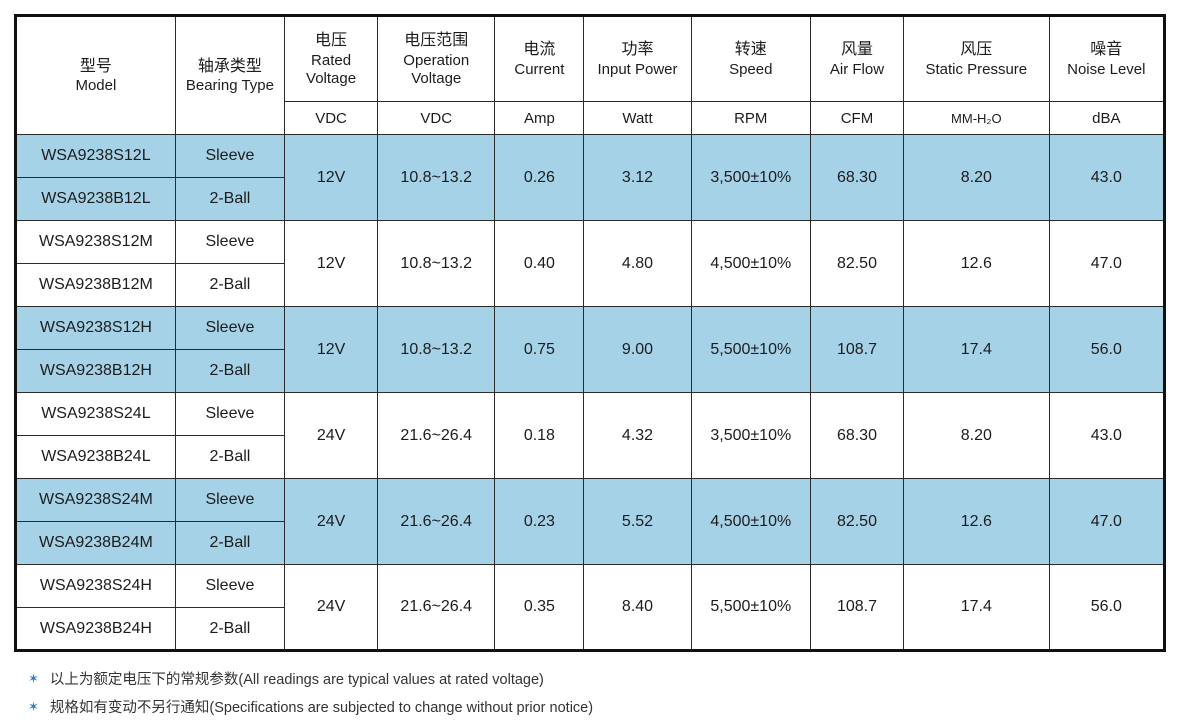  What do you see at coordinates (856, 263) in the screenshot?
I see `air-flow-cell: 82.50` at bounding box center [856, 263].